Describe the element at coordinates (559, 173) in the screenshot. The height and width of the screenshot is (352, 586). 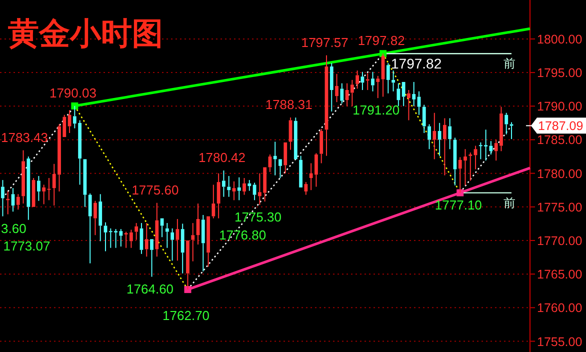
I see `y-tick-label: 1780.00` at that location.